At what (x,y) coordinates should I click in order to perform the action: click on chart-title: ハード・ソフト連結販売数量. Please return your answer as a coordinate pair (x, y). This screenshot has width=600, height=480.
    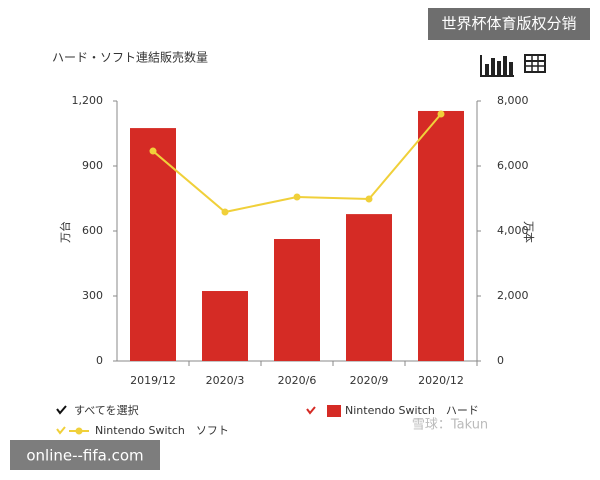
    Looking at the image, I should click on (130, 57).